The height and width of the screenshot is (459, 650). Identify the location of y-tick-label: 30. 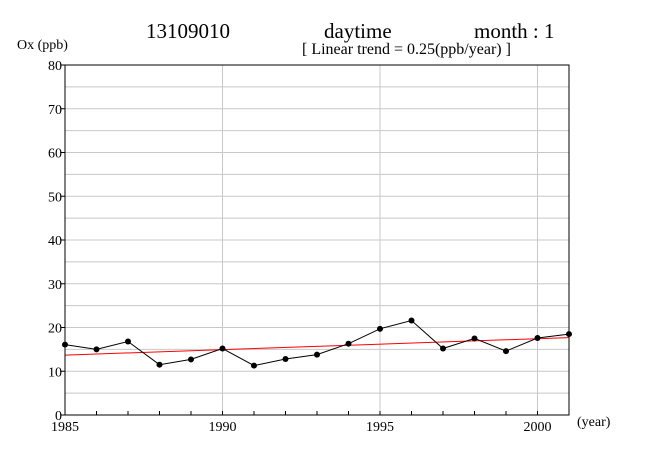
(55, 285).